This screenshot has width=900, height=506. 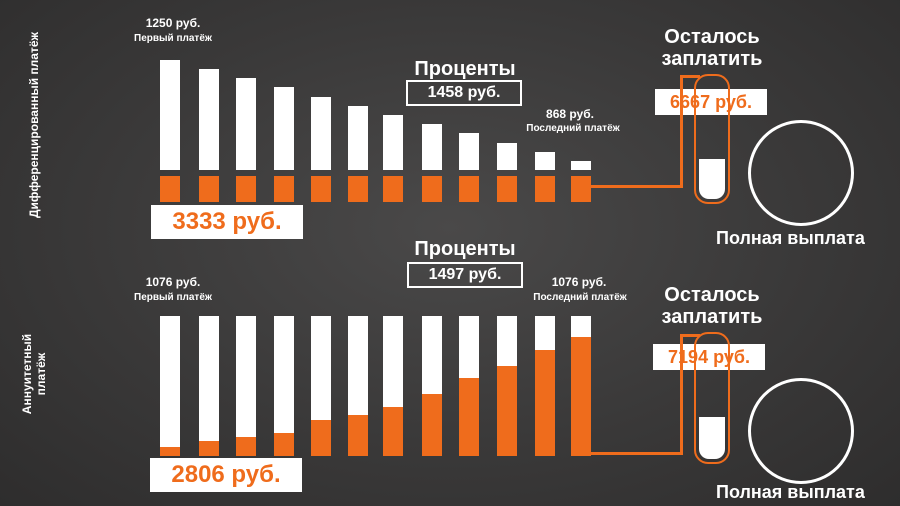 What do you see at coordinates (636, 453) in the screenshot?
I see `bottom-connector-h1` at bounding box center [636, 453].